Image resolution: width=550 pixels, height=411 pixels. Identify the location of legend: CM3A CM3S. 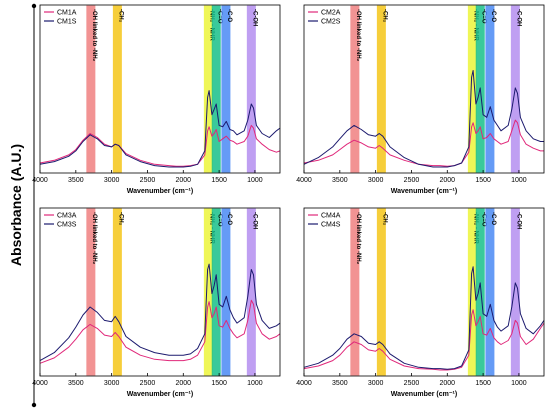
(60, 221).